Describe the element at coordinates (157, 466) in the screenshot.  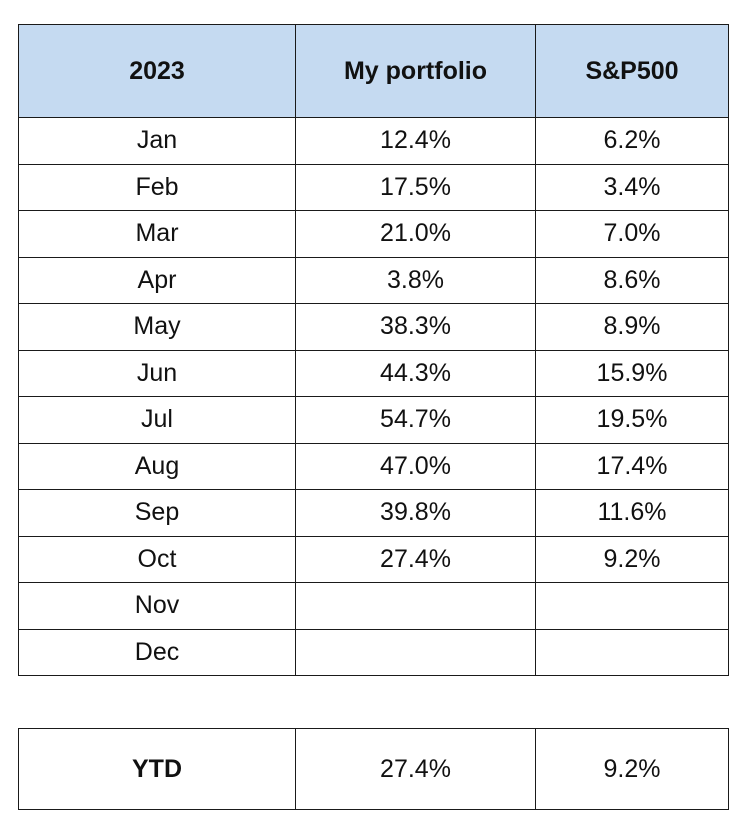
I see `month-cell: Aug` at that location.